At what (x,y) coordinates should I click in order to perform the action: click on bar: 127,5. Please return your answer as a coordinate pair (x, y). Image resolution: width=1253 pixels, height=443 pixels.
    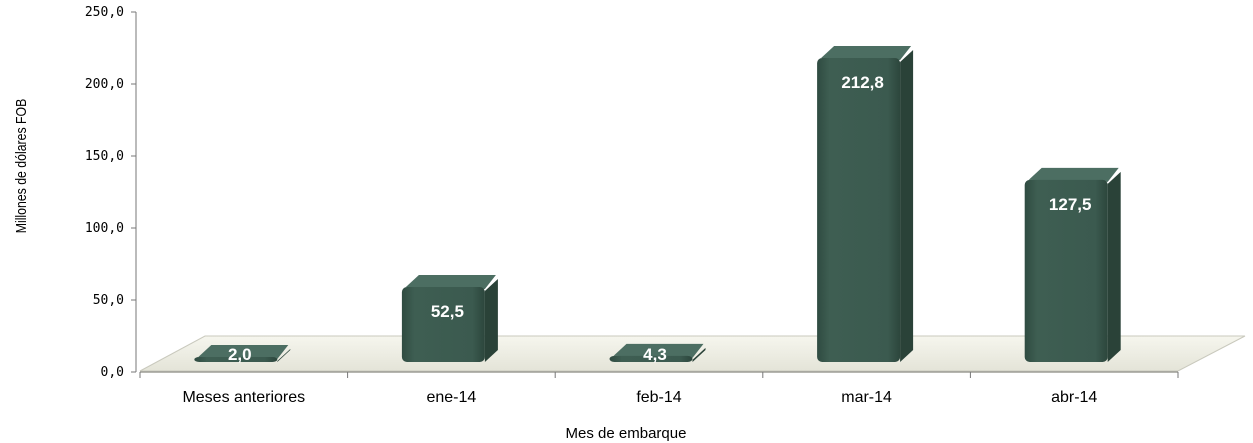
    Looking at the image, I should click on (1072, 264).